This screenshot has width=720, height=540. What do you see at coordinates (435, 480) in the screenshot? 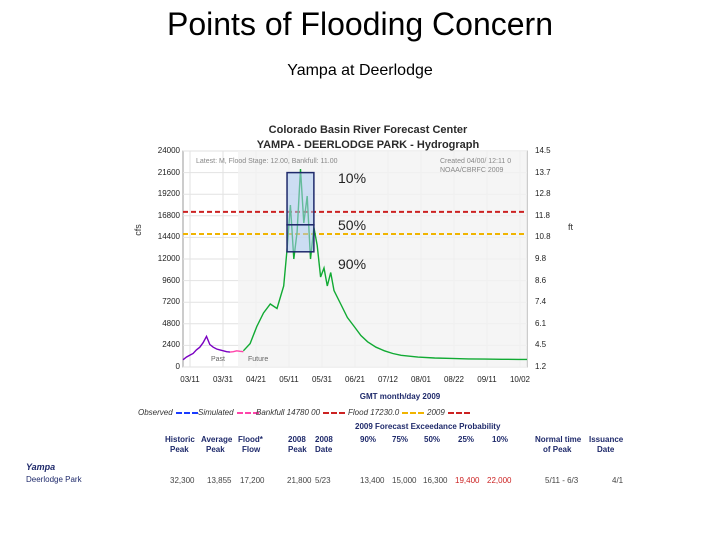
I see `table-cell: 16,300` at bounding box center [435, 480].